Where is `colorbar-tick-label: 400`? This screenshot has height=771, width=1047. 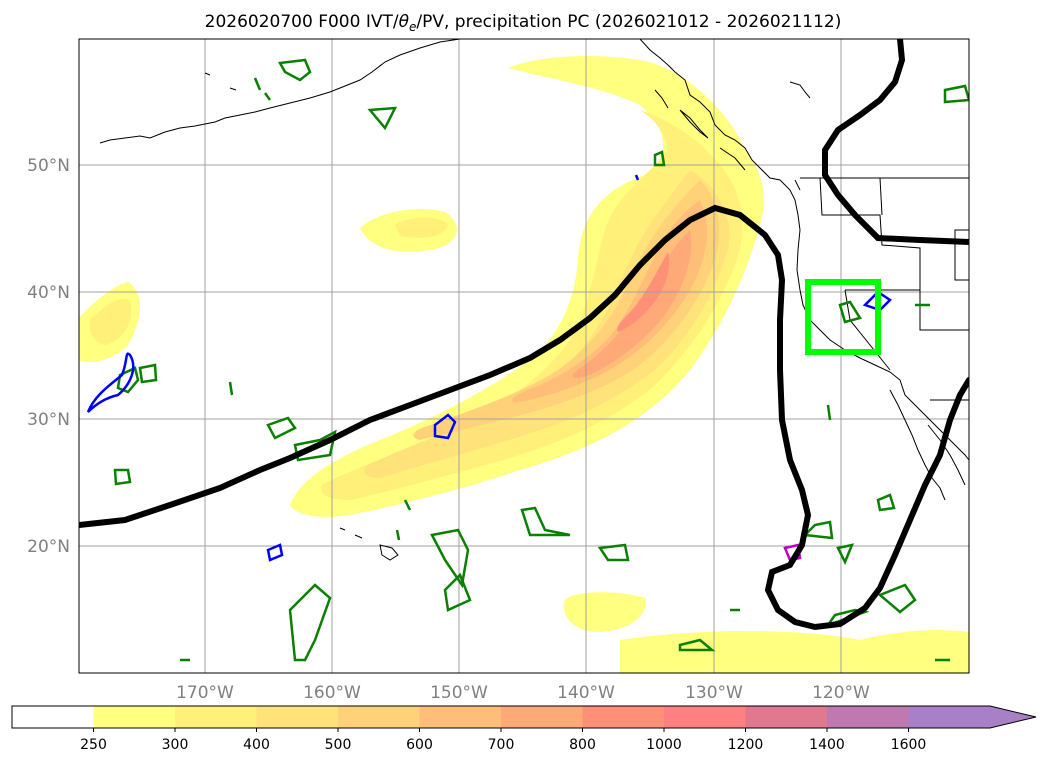
colorbar-tick-label: 400 is located at coordinates (256, 745).